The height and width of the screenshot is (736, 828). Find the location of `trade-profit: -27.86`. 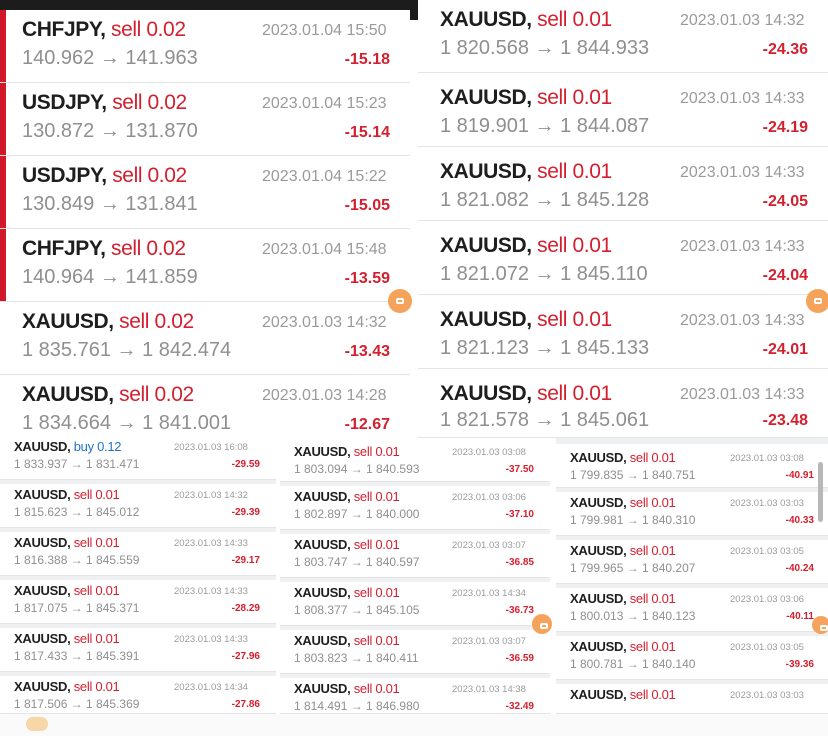

trade-profit: -27.86 is located at coordinates (245, 704).